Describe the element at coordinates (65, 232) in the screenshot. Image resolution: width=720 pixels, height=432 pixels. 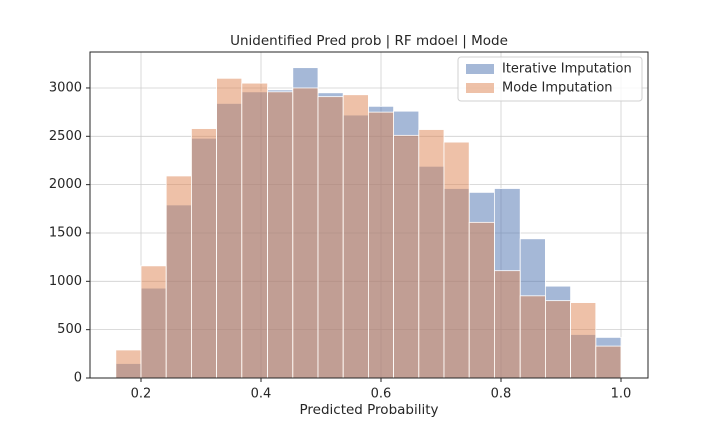
I see `y-tick-label: 1500` at that location.